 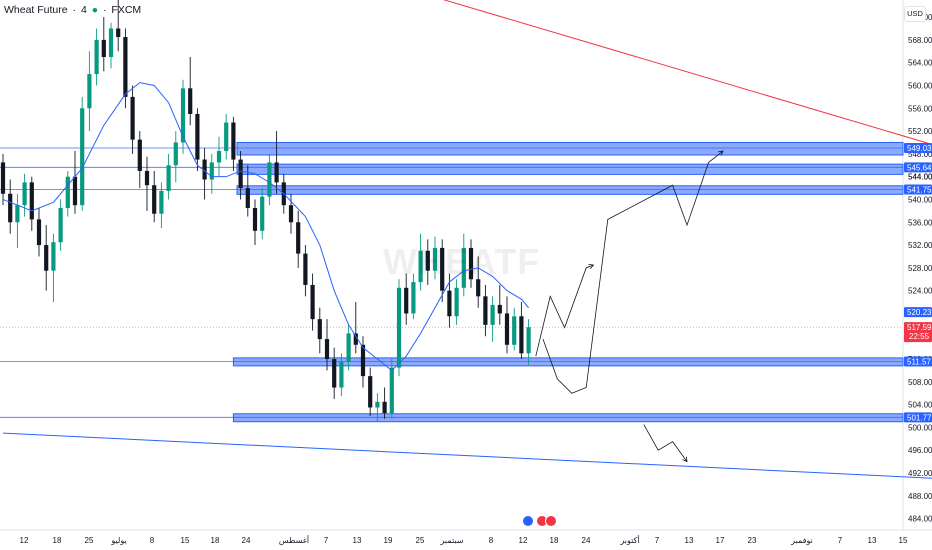 I want to click on projection-path-b-arrowhead, so click(x=721, y=153).